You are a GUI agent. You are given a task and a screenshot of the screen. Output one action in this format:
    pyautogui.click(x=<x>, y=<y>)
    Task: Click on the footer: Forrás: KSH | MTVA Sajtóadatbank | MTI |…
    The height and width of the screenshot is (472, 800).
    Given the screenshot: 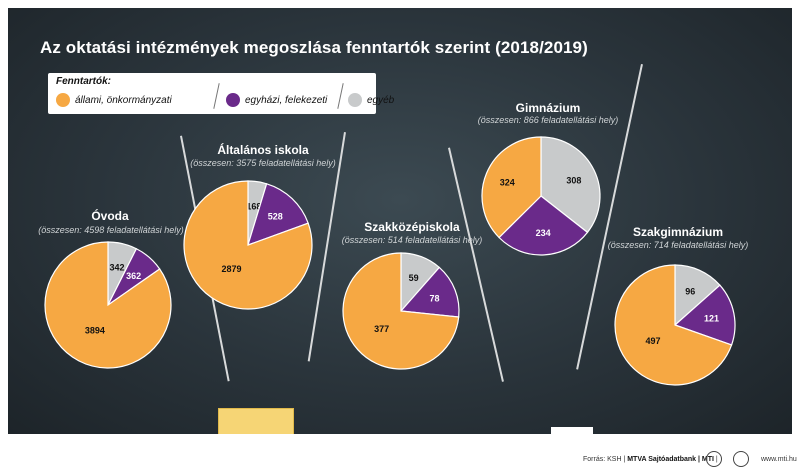 What is the action you would take?
    pyautogui.click(x=400, y=460)
    